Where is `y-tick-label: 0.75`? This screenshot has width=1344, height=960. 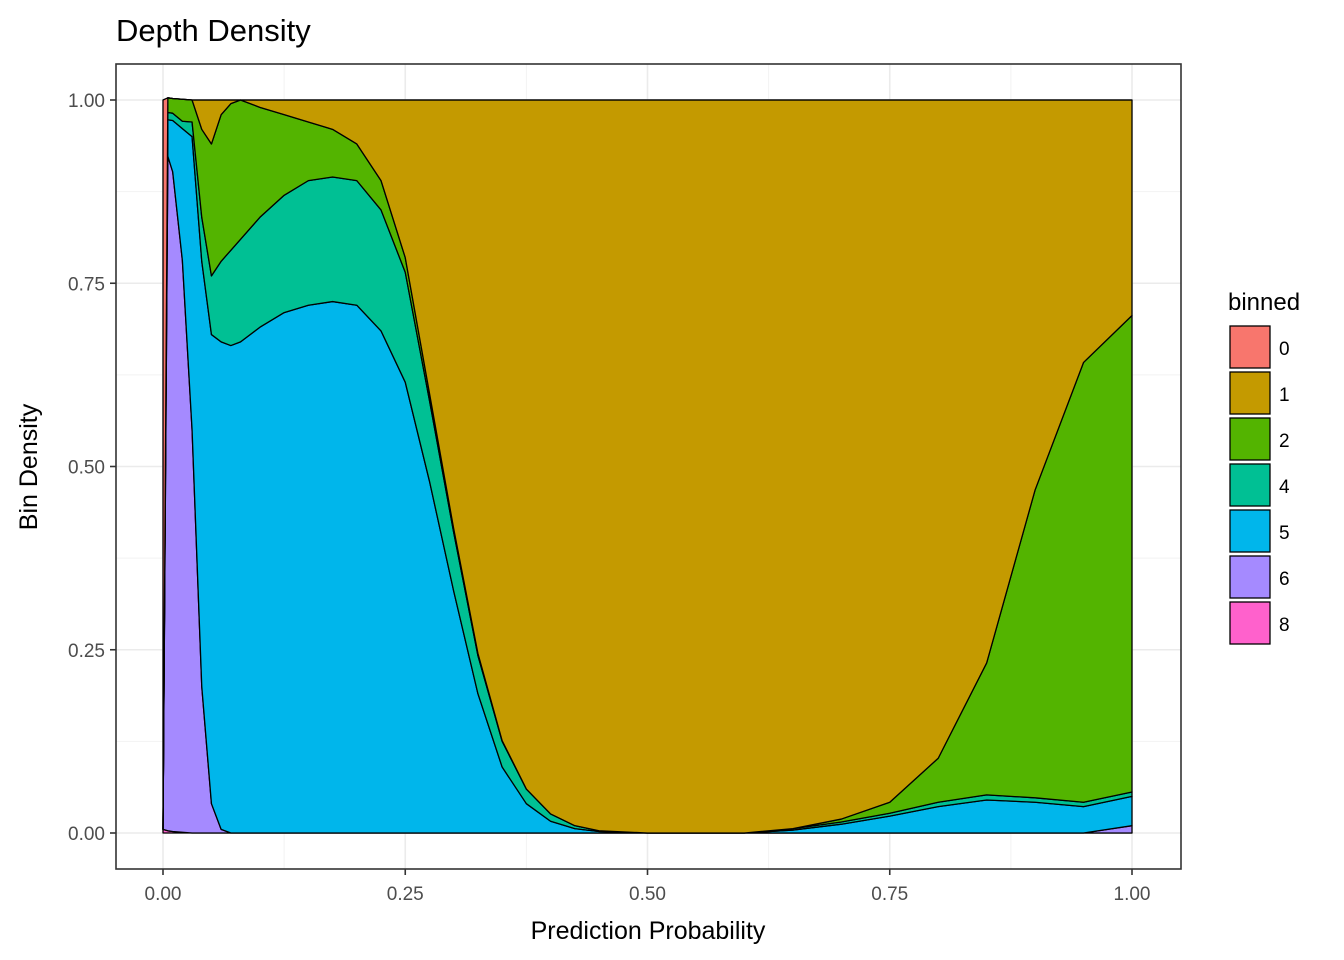
y-tick-label: 0.75 is located at coordinates (86, 284).